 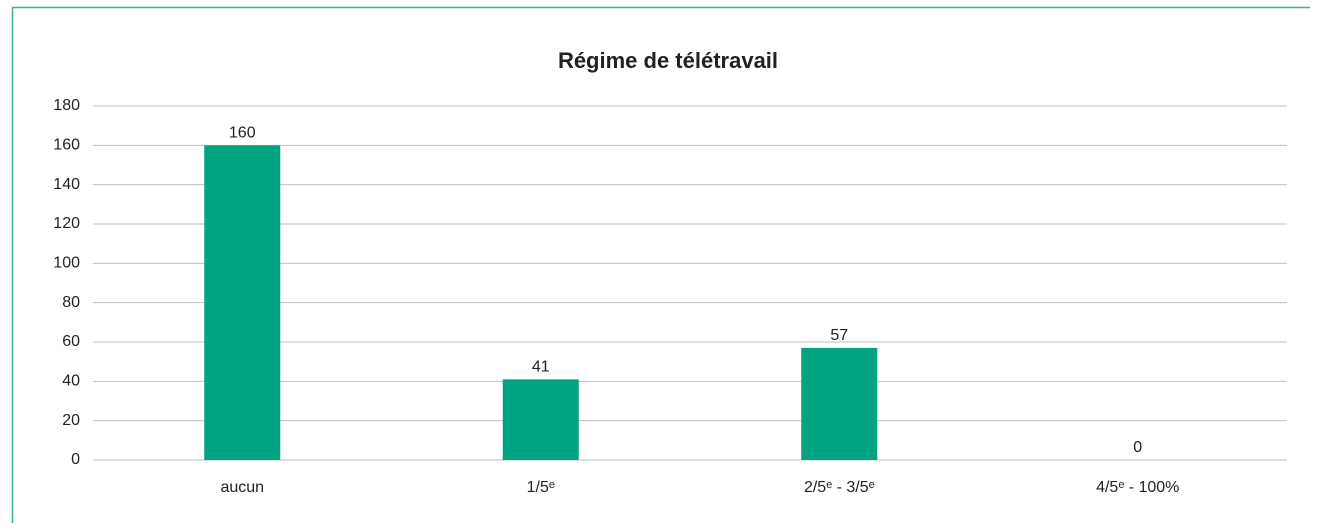 What do you see at coordinates (66, 184) in the screenshot?
I see `y-tick-label: 140` at bounding box center [66, 184].